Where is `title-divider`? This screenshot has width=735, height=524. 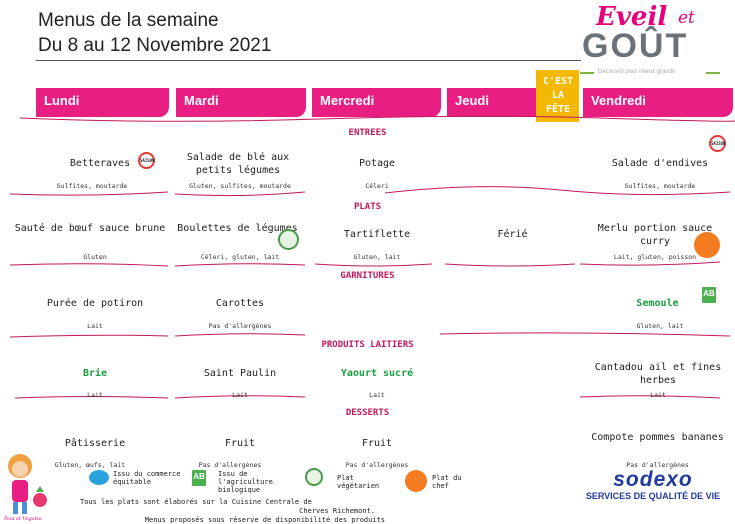 title-divider is located at coordinates (308, 60).